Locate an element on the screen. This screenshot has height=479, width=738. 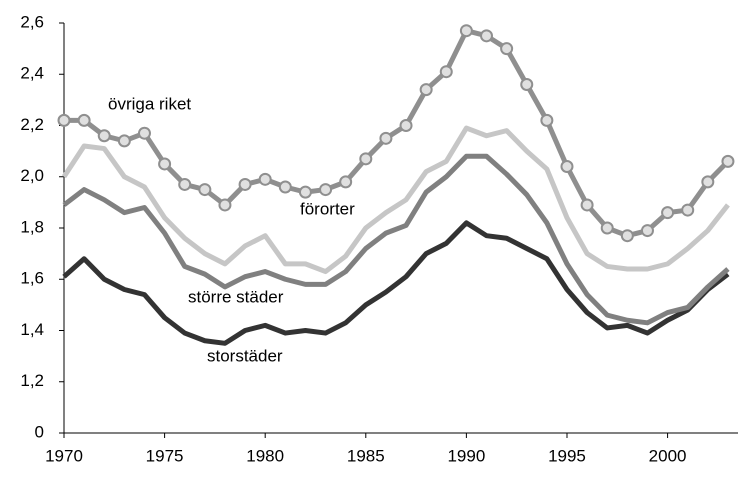
y-tick-label: 1,6 is located at coordinates (32, 278).